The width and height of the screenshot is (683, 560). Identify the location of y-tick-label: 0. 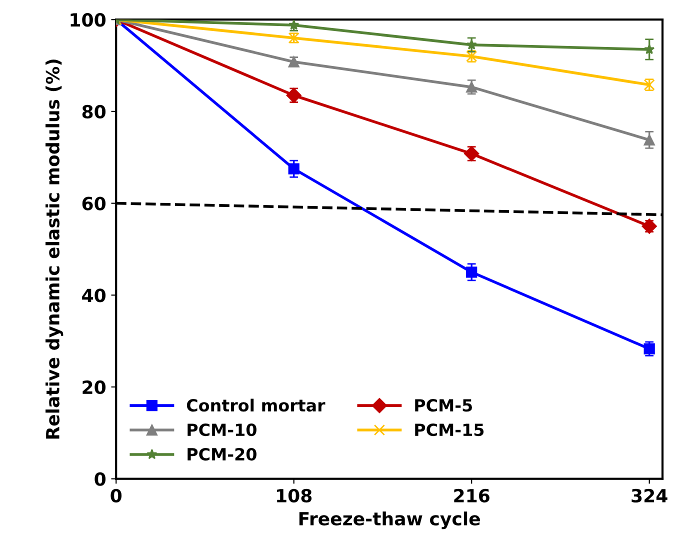
(100, 479).